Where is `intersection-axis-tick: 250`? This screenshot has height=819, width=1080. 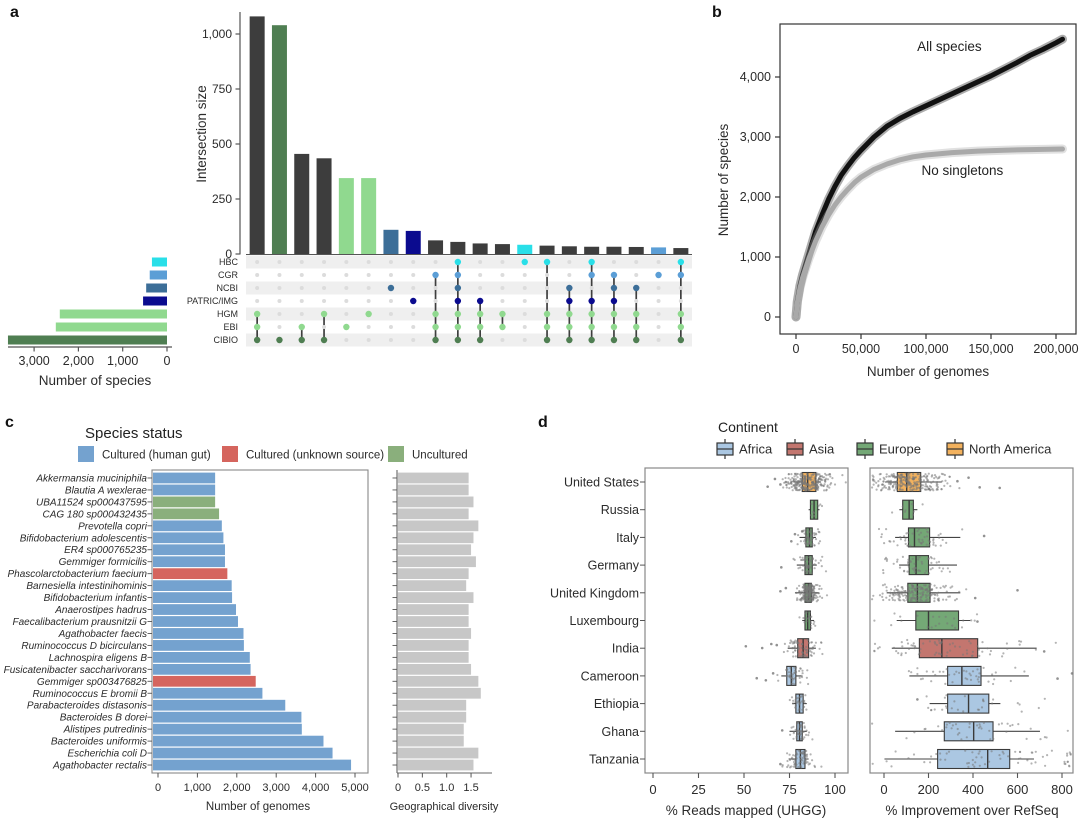
intersection-axis-tick: 250 is located at coordinates (222, 199).